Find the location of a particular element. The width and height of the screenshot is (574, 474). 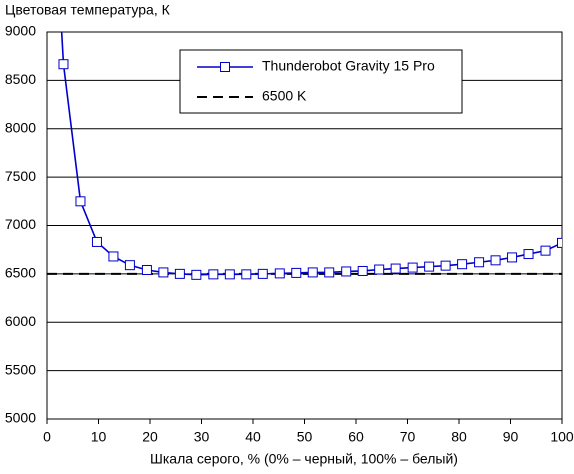

x-tick-label: 0 is located at coordinates (47, 437).